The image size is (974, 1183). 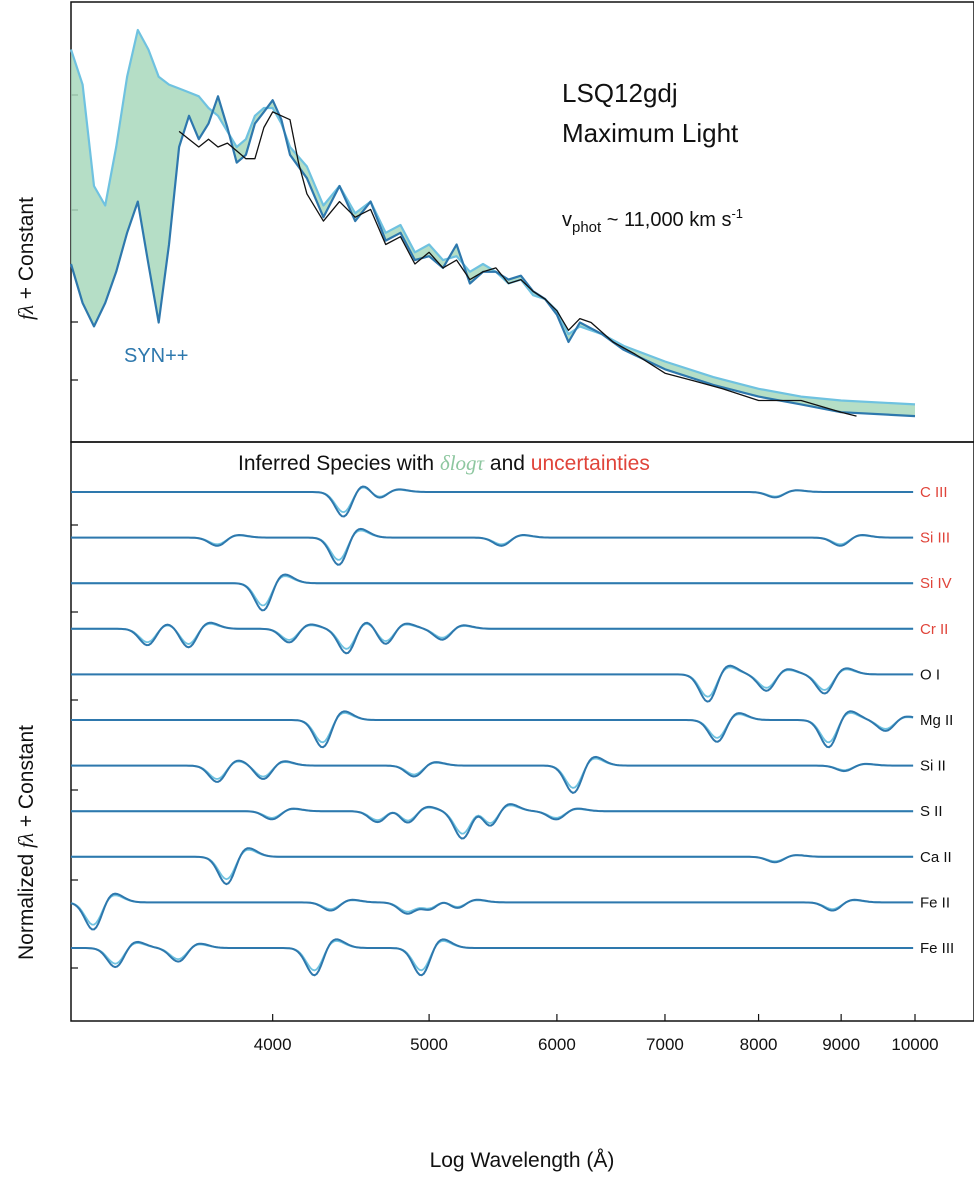 What do you see at coordinates (931, 811) in the screenshot?
I see `species-label: S II` at bounding box center [931, 811].